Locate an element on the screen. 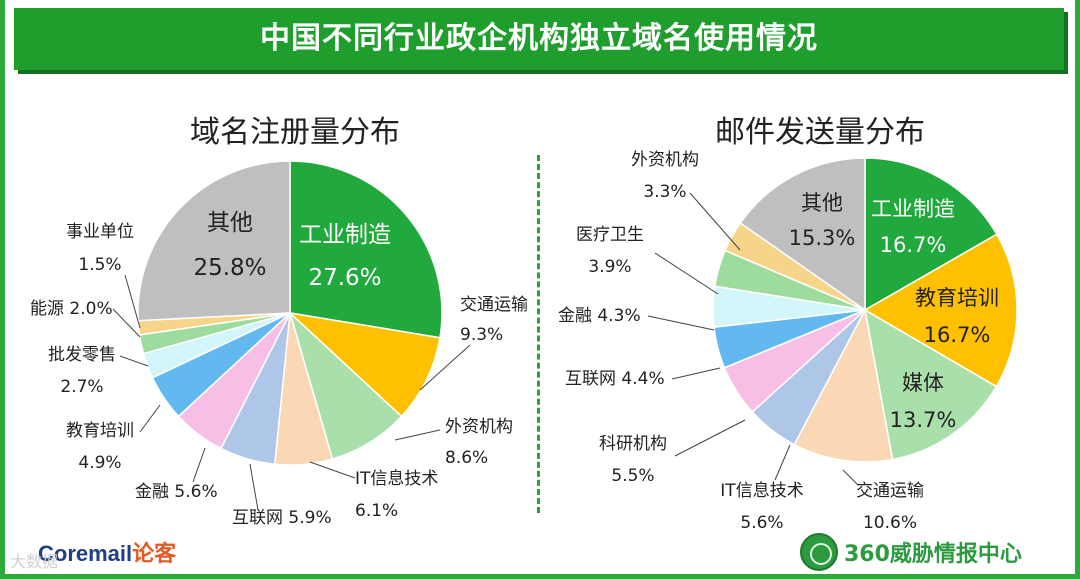 The image size is (1080, 579). slice-value-label: 13.7% is located at coordinates (923, 420).